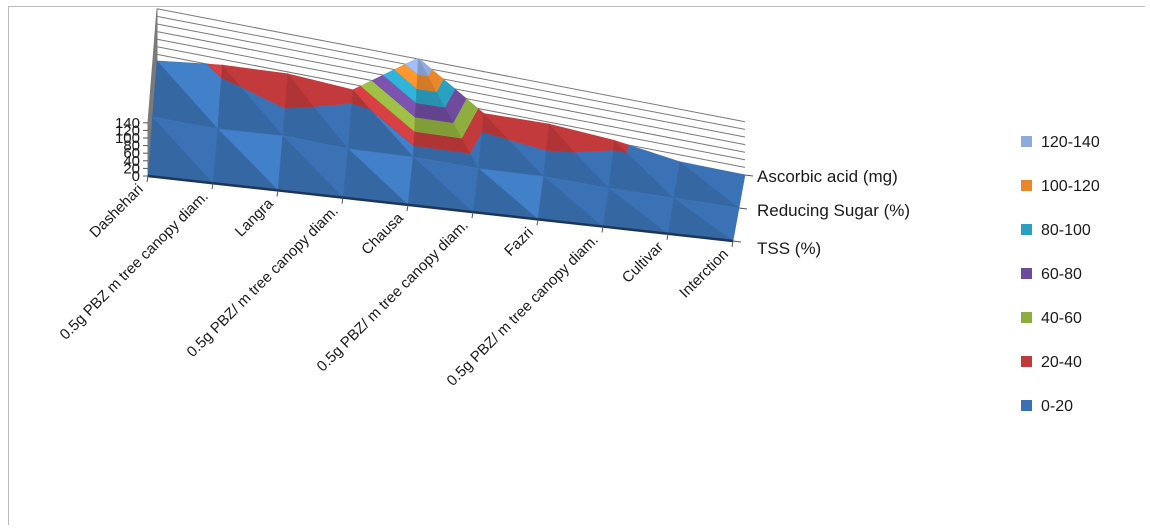  What do you see at coordinates (127, 130) in the screenshot?
I see `y-tick-label-6: 120` at bounding box center [127, 130].